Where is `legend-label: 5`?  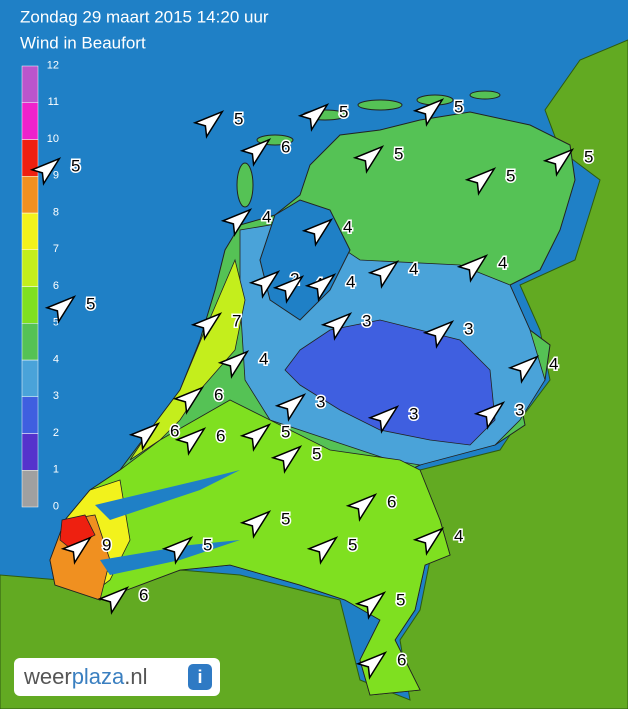 legend-label: 5 is located at coordinates (56, 323).